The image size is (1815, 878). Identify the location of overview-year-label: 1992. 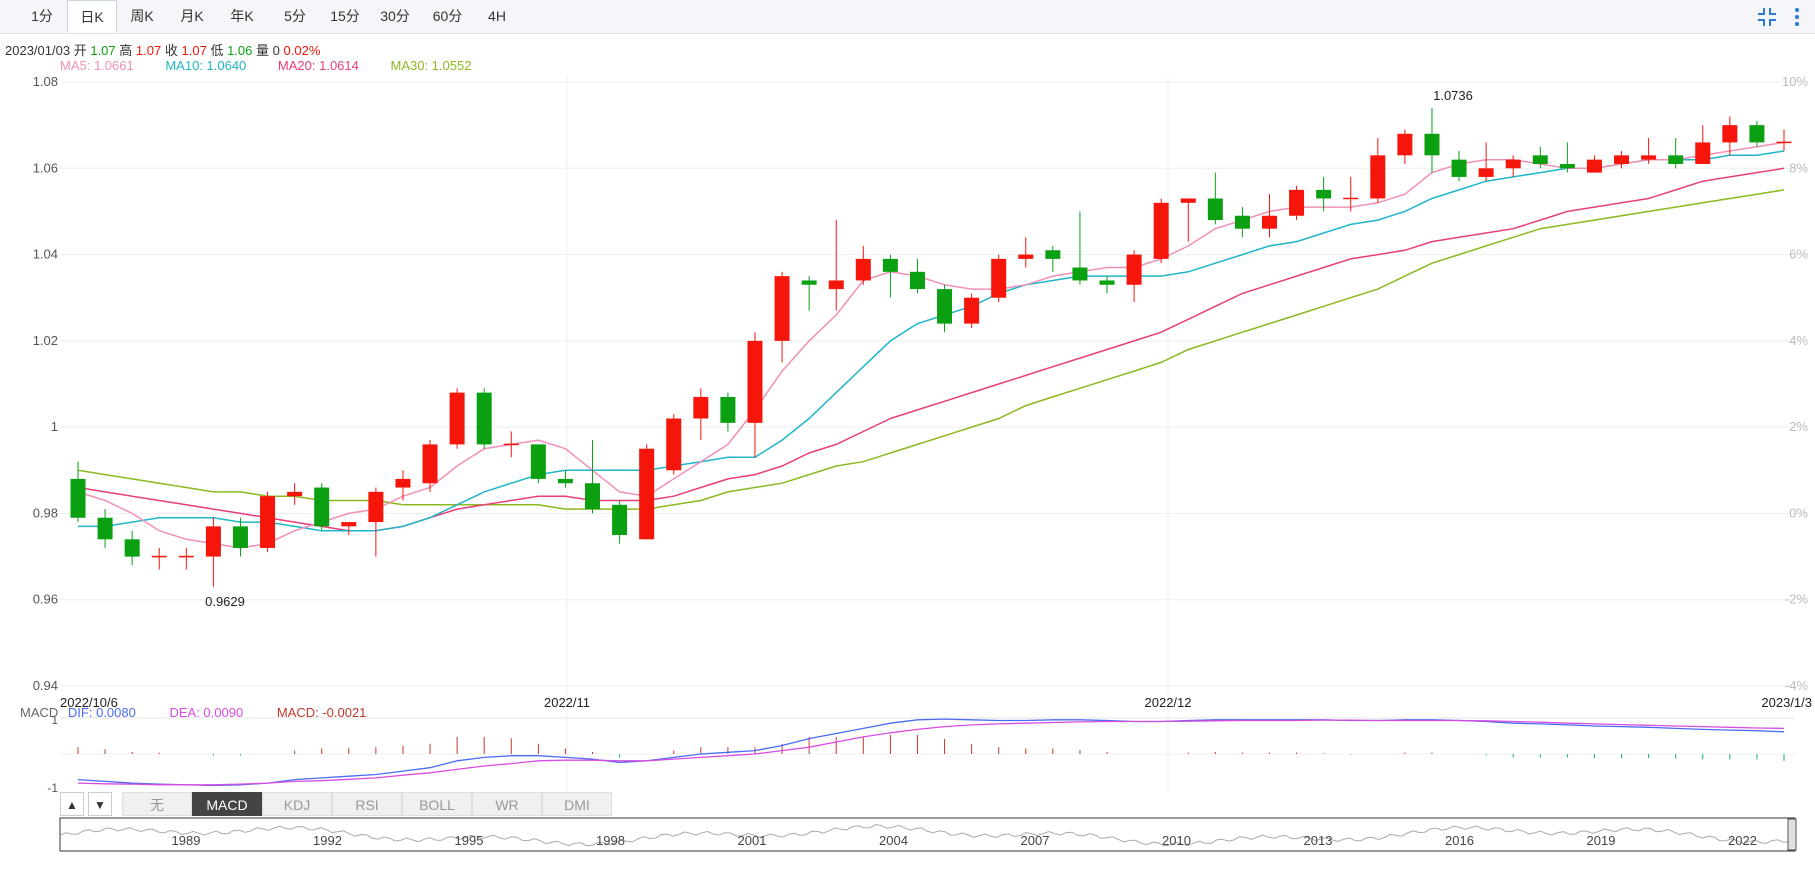
(327, 840).